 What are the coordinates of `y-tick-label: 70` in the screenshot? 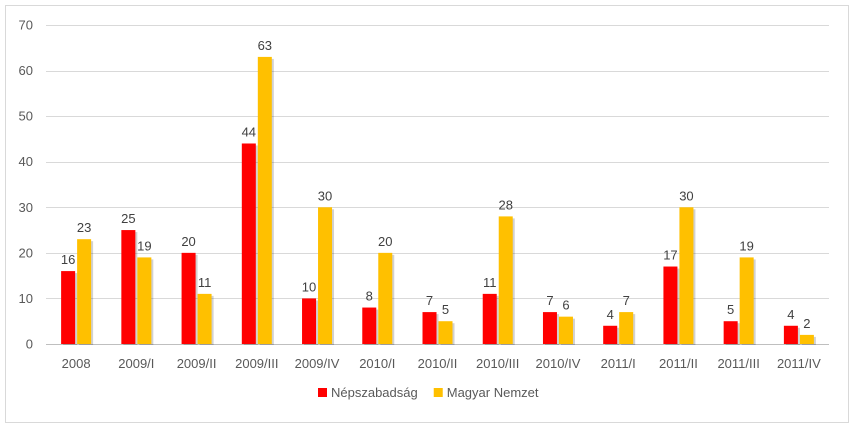 It's located at (26, 25).